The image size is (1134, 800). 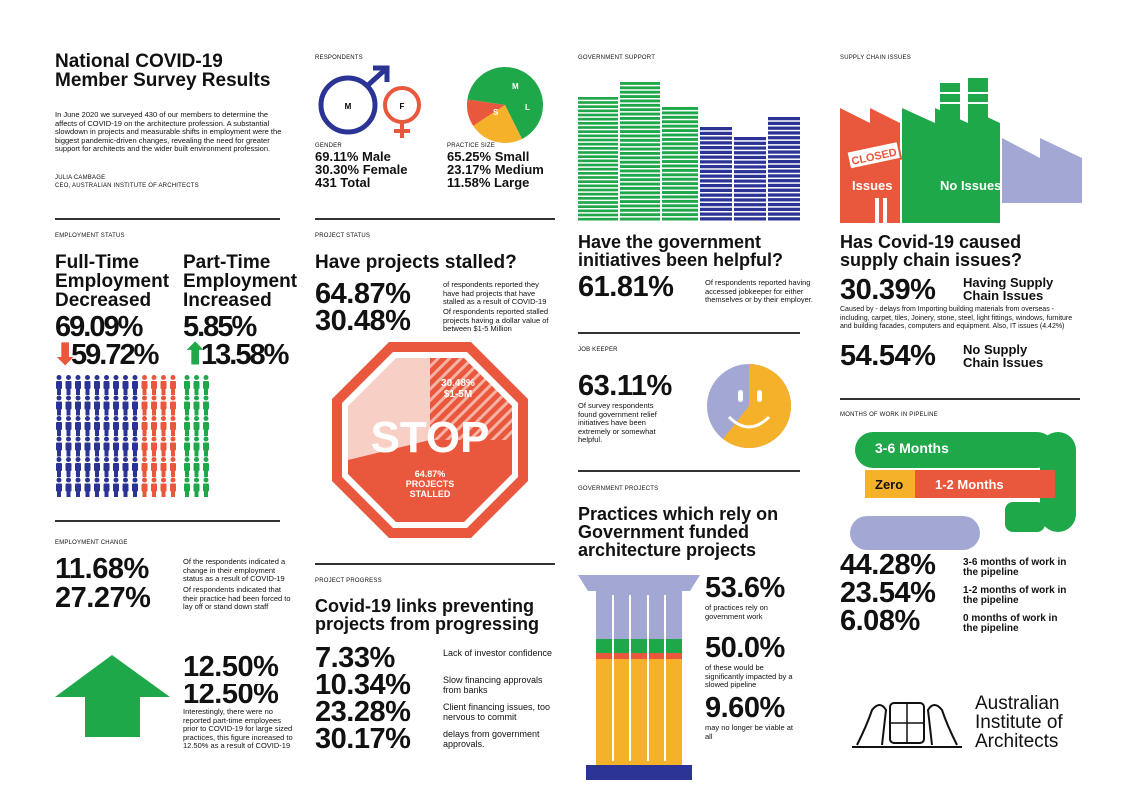 I want to click on pie-label: M, so click(x=515, y=86).